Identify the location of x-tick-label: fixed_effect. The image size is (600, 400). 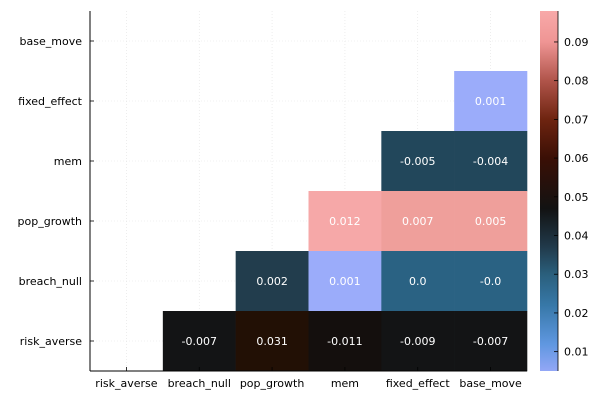
(418, 383).